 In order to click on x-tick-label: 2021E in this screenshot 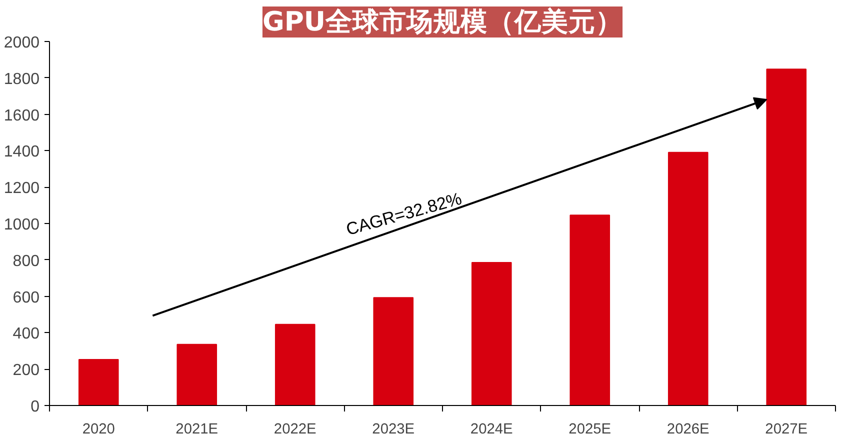, I will do `click(197, 430)`.